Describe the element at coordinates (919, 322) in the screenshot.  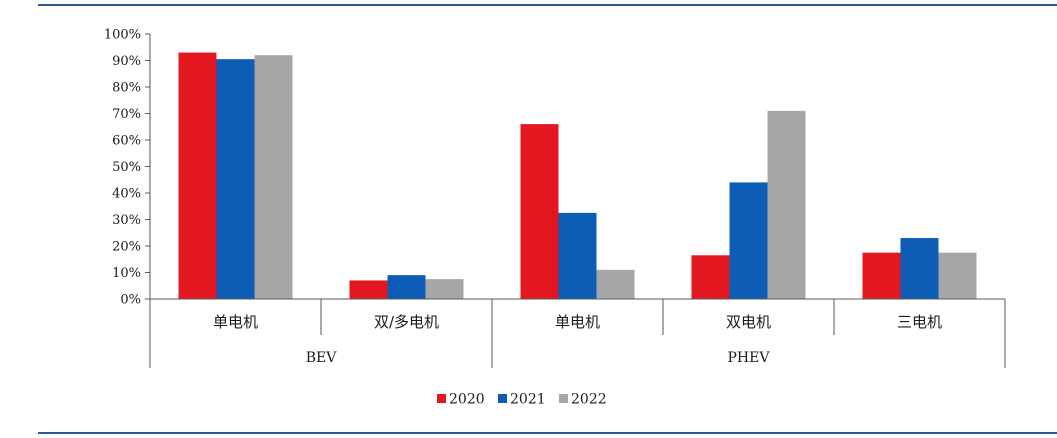
I see `category-label: 三电机` at that location.